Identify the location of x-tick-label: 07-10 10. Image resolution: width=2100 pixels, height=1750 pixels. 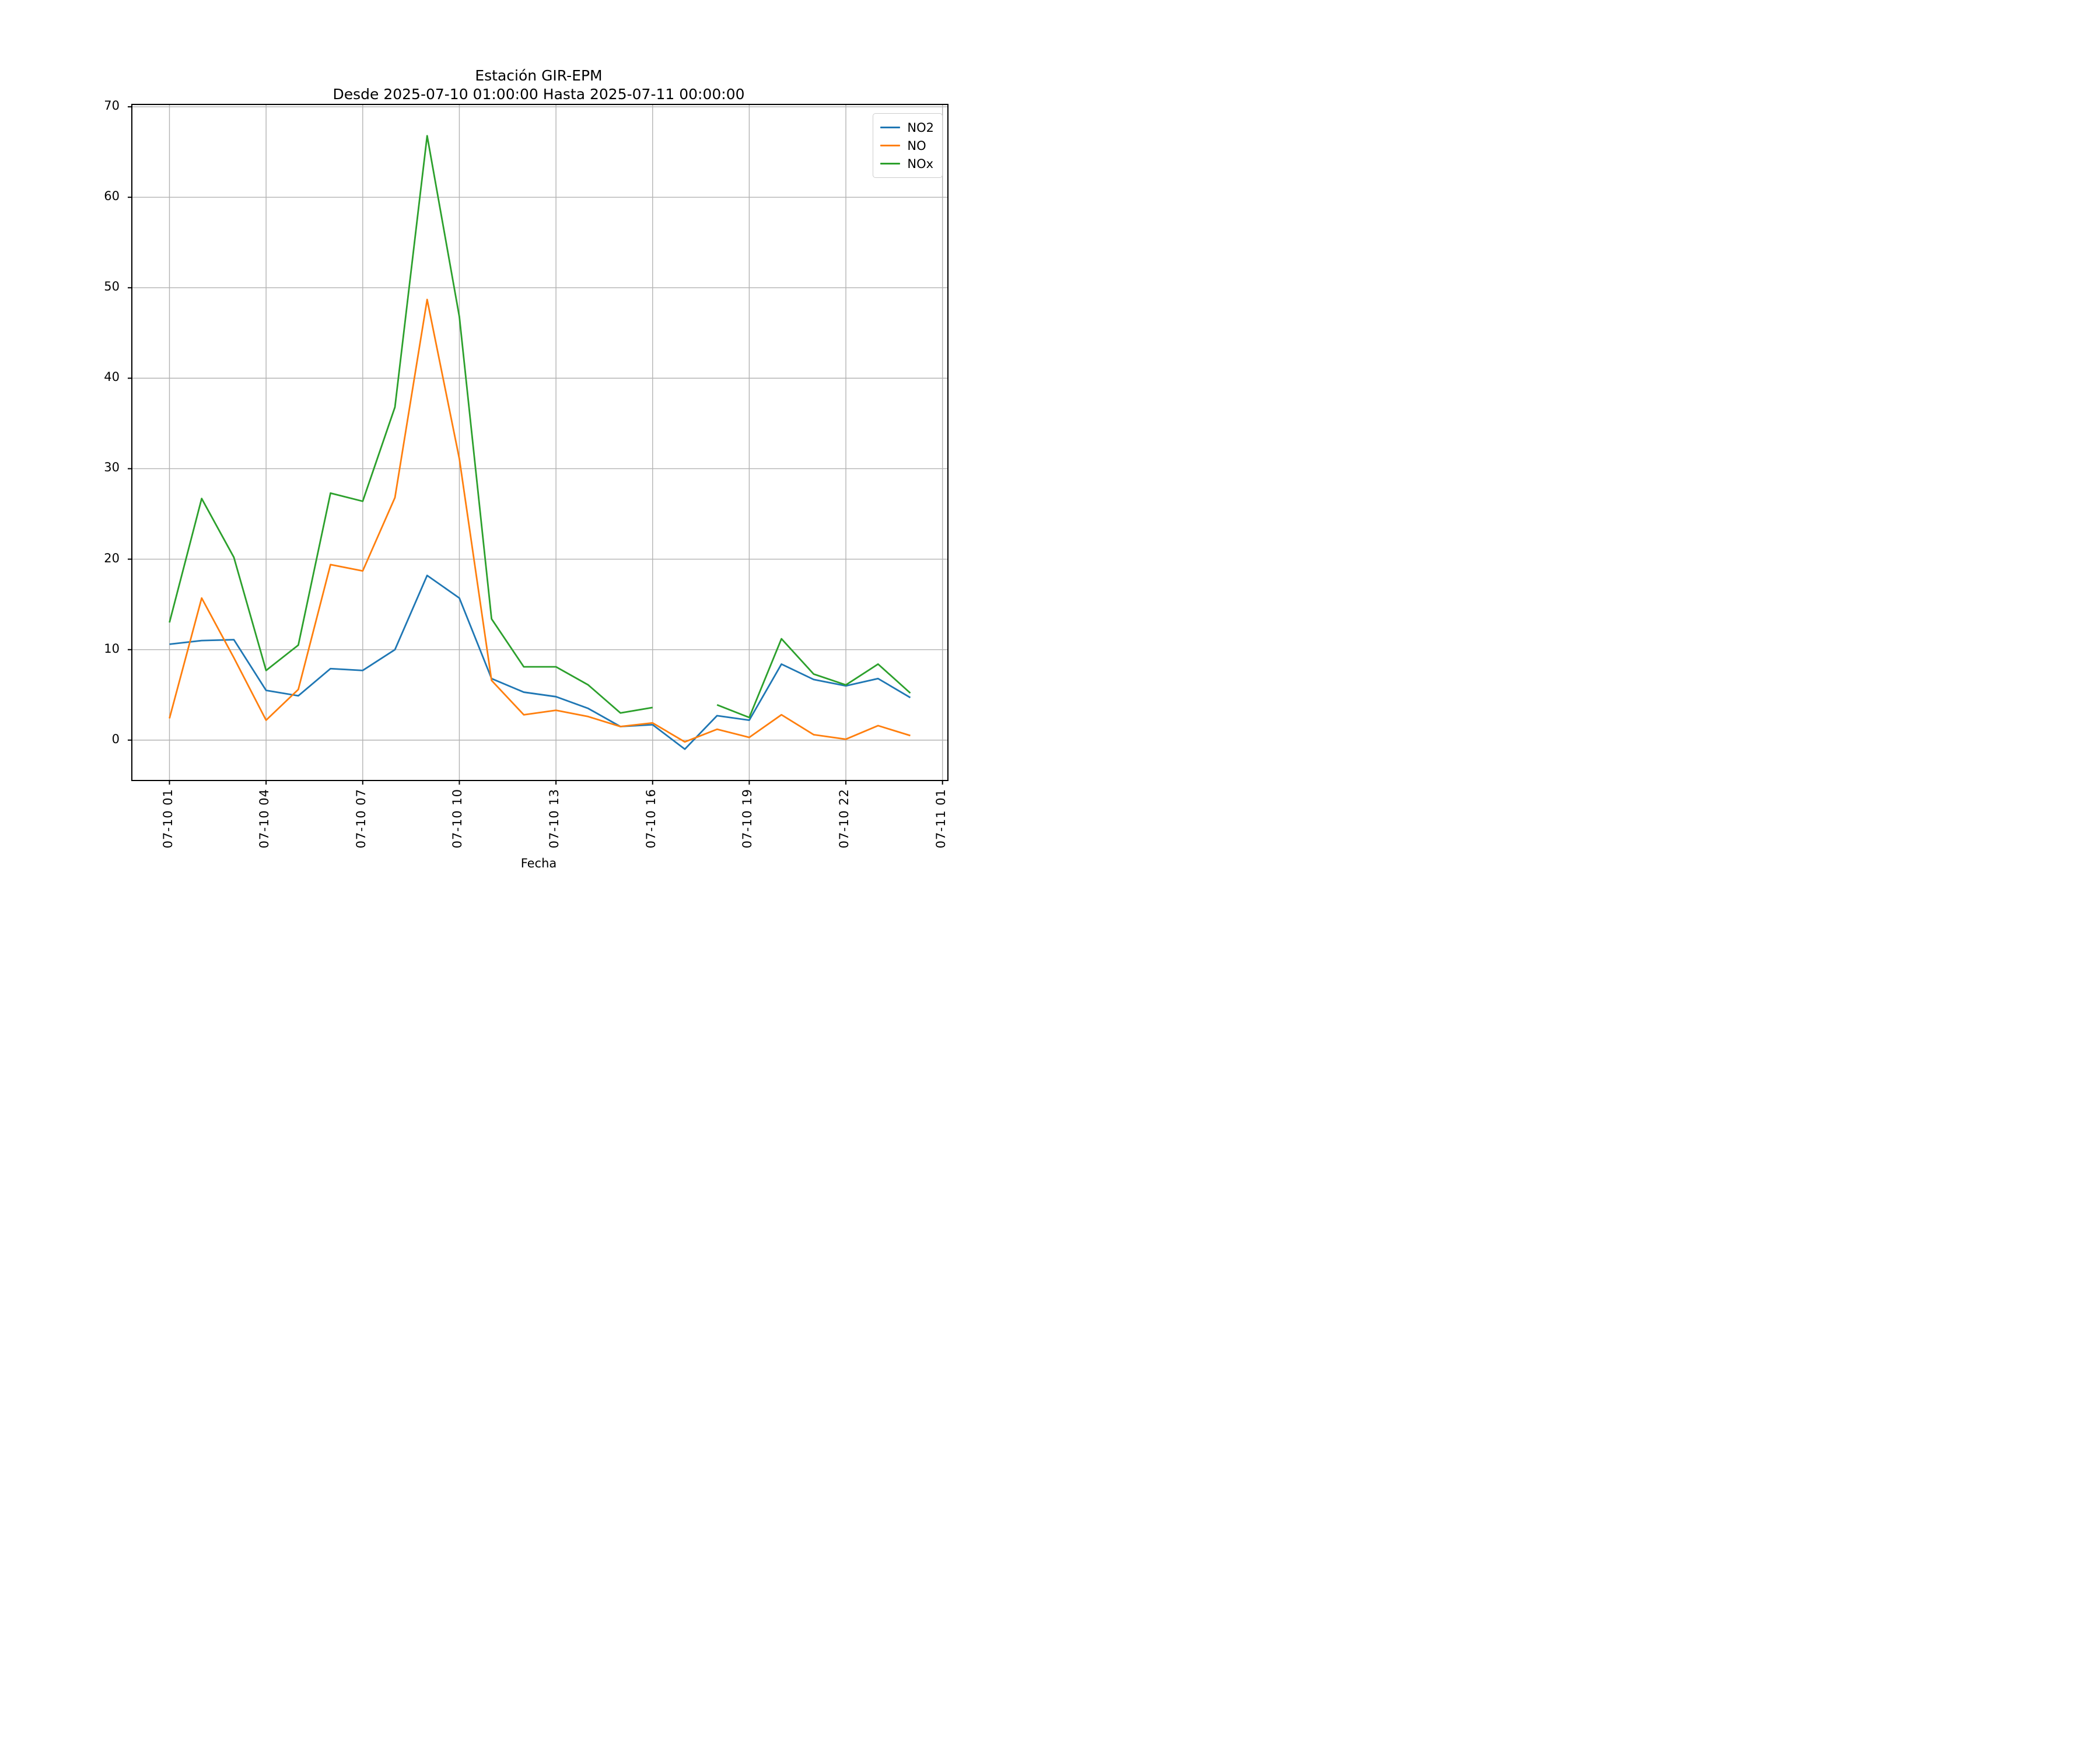
(457, 819).